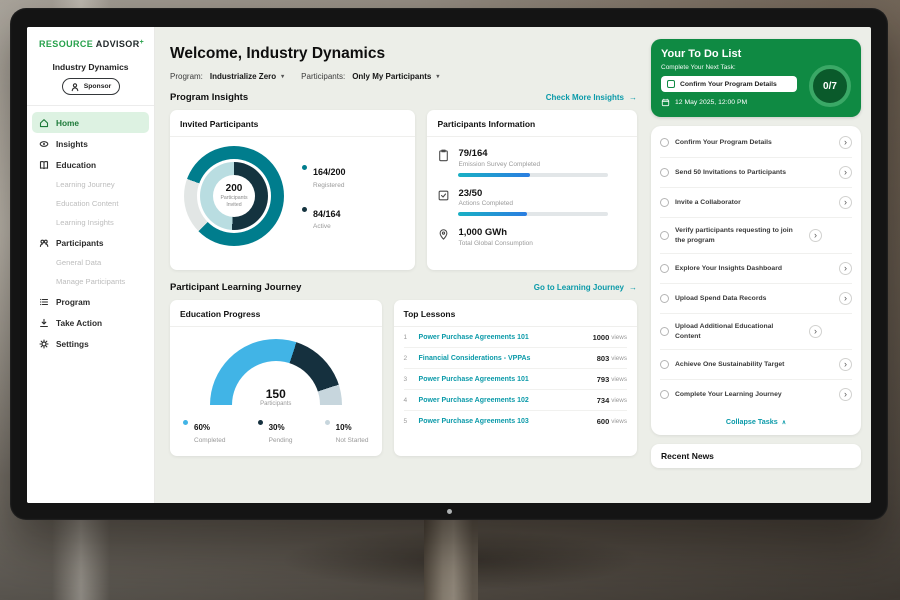  I want to click on task-row-achieve-target: Achieve One Sustainability Target, so click(756, 365).